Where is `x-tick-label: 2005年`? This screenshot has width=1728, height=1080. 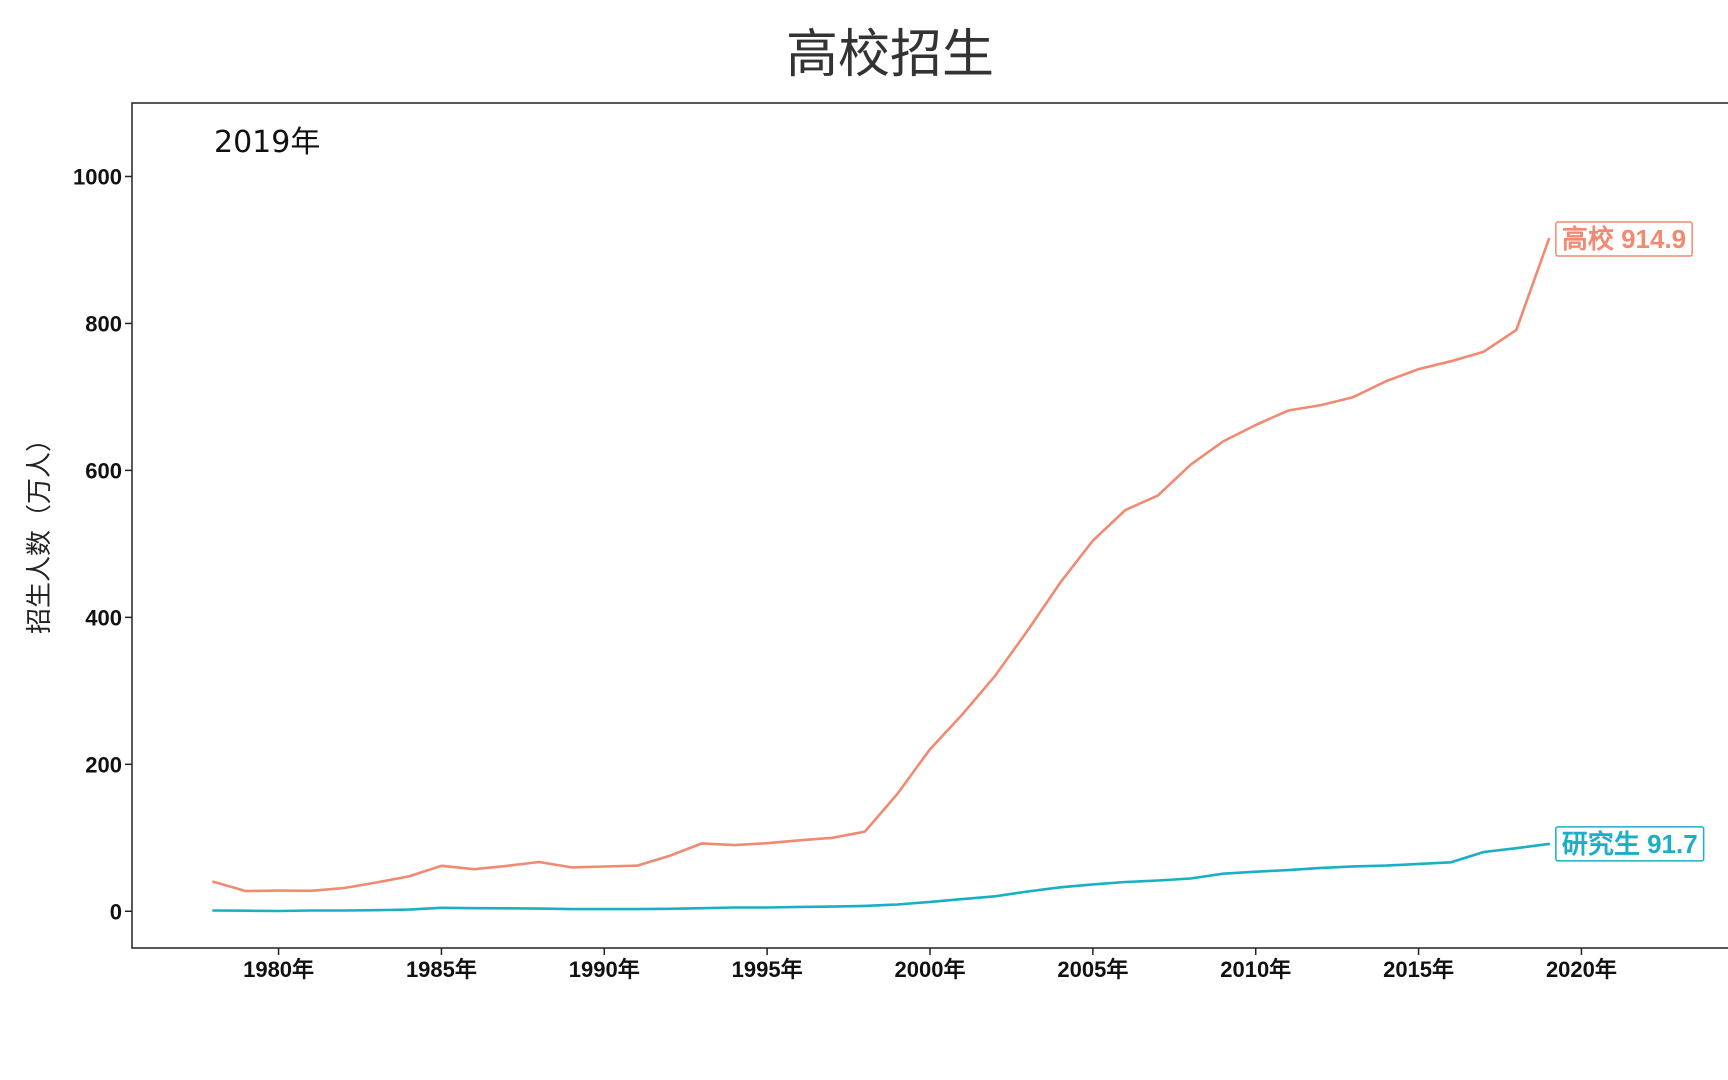 x-tick-label: 2005年 is located at coordinates (1092, 969).